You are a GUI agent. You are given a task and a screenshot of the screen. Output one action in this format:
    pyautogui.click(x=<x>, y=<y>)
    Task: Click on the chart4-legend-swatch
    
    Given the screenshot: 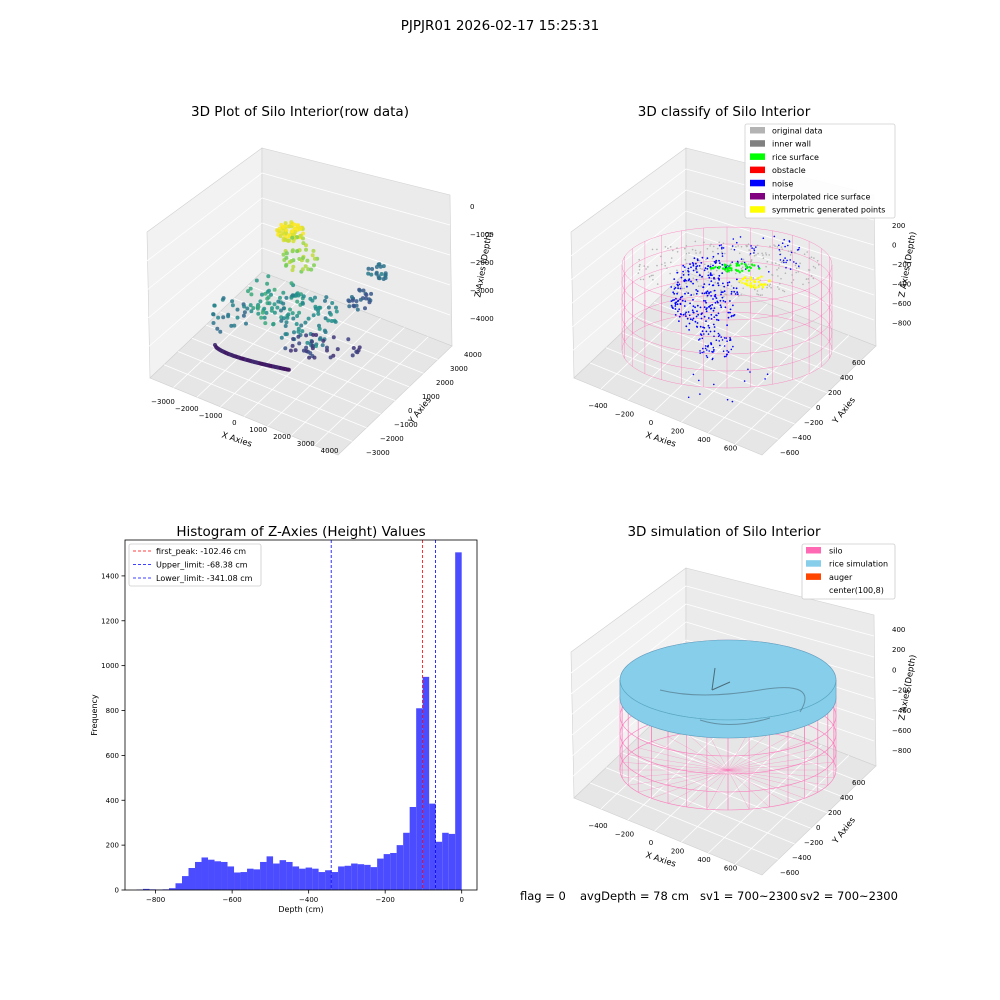 What is the action you would take?
    pyautogui.click(x=813, y=563)
    